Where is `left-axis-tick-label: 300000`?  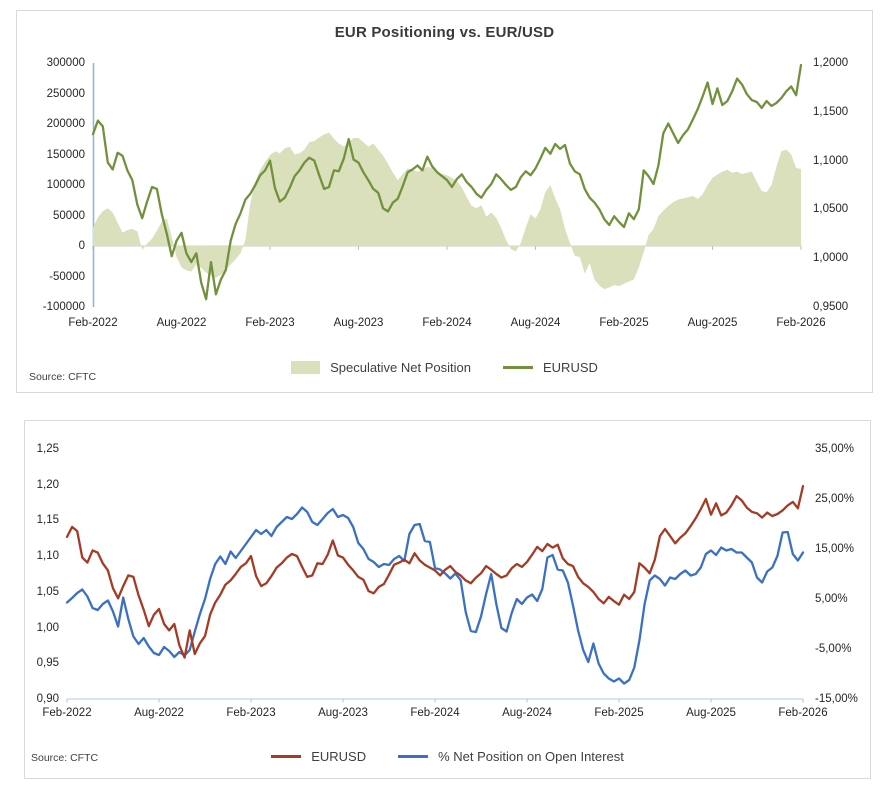 left-axis-tick-label: 300000 is located at coordinates (65, 63).